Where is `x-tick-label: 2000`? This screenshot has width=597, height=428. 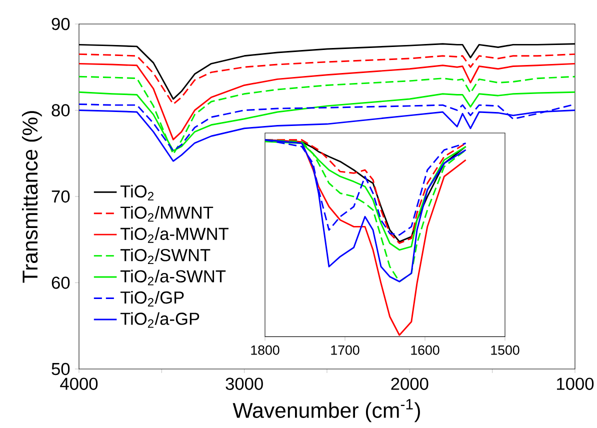
x-tick-label: 2000 is located at coordinates (409, 384).